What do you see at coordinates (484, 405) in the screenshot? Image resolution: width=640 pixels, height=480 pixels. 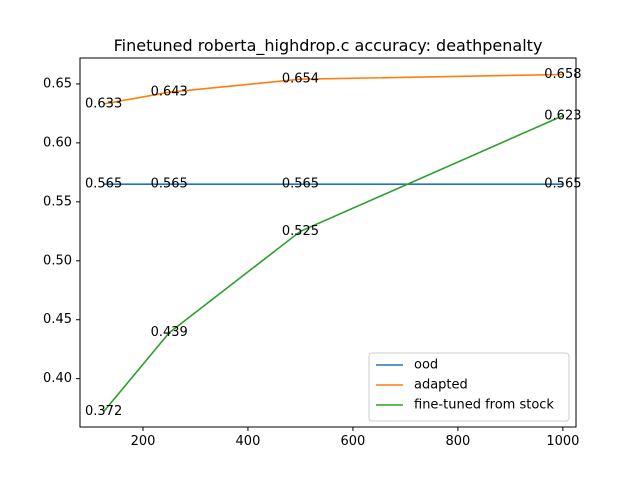 I see `legend-label: fine-tuned from stock` at bounding box center [484, 405].